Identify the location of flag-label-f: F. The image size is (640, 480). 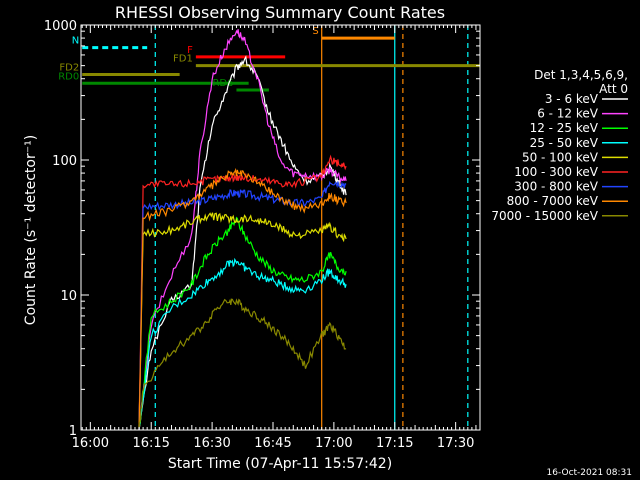
(190, 50).